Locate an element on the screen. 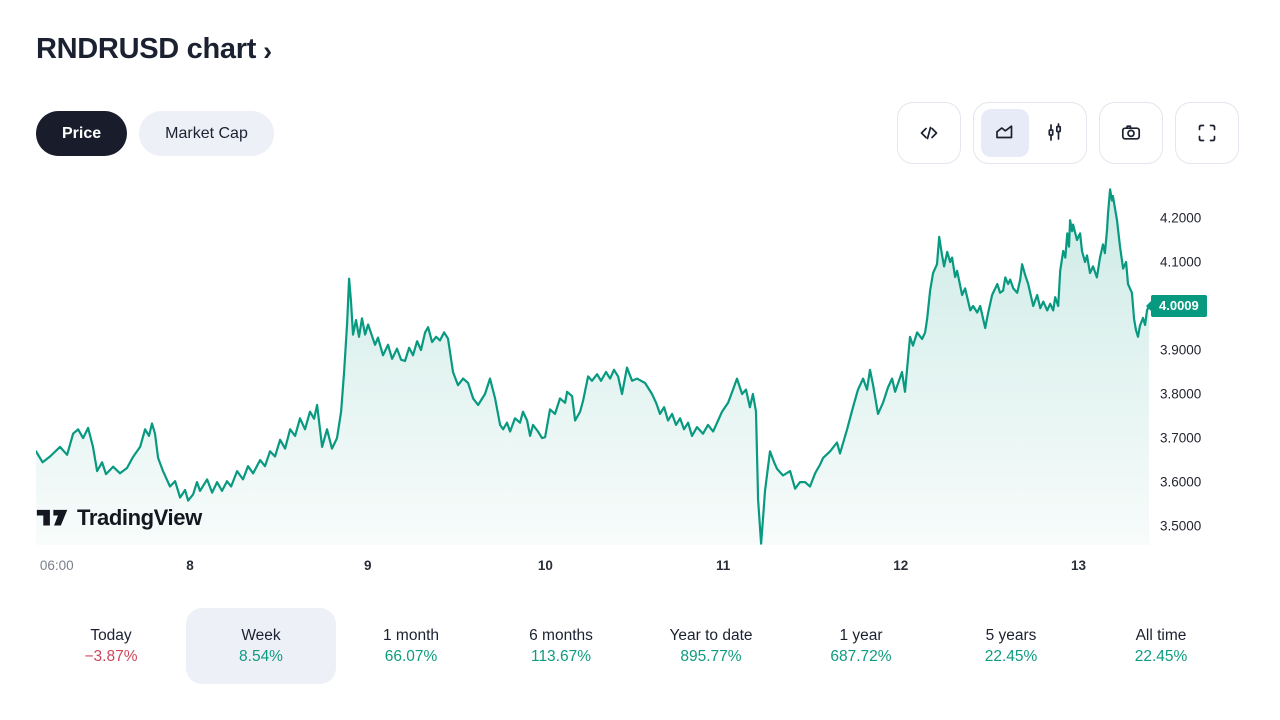 The width and height of the screenshot is (1280, 720). current-price-tag: 4.0009 is located at coordinates (1179, 305).